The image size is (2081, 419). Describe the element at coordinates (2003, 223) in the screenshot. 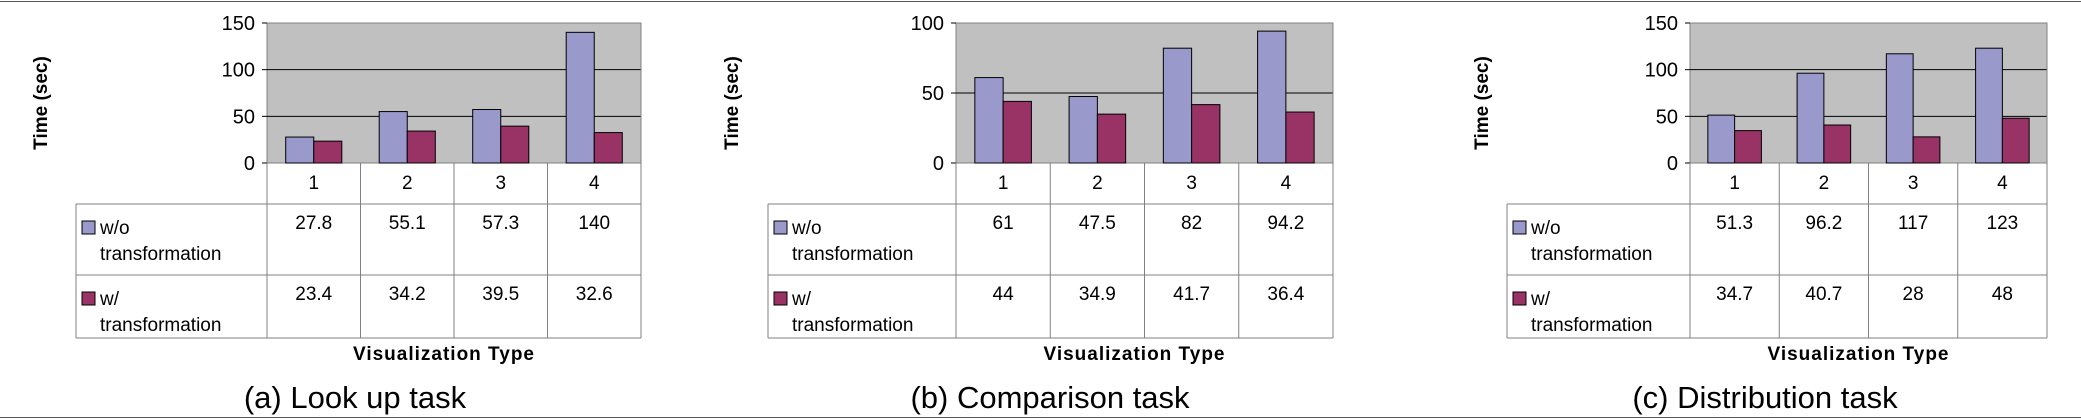

I see `data-cell: 123` at that location.